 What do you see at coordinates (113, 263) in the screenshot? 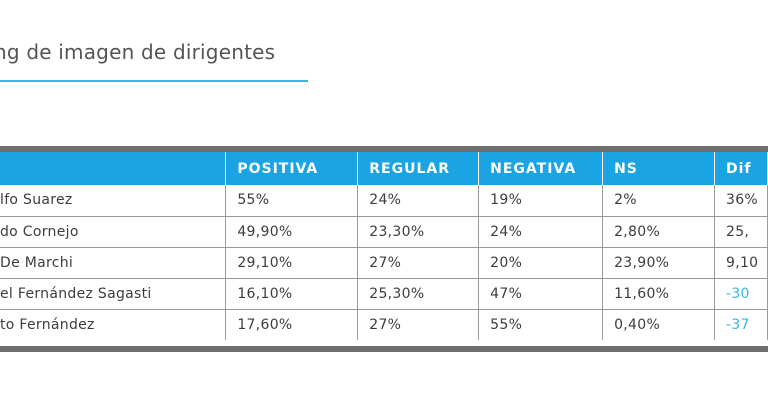
I see `cell-name: De Marchi` at bounding box center [113, 263].